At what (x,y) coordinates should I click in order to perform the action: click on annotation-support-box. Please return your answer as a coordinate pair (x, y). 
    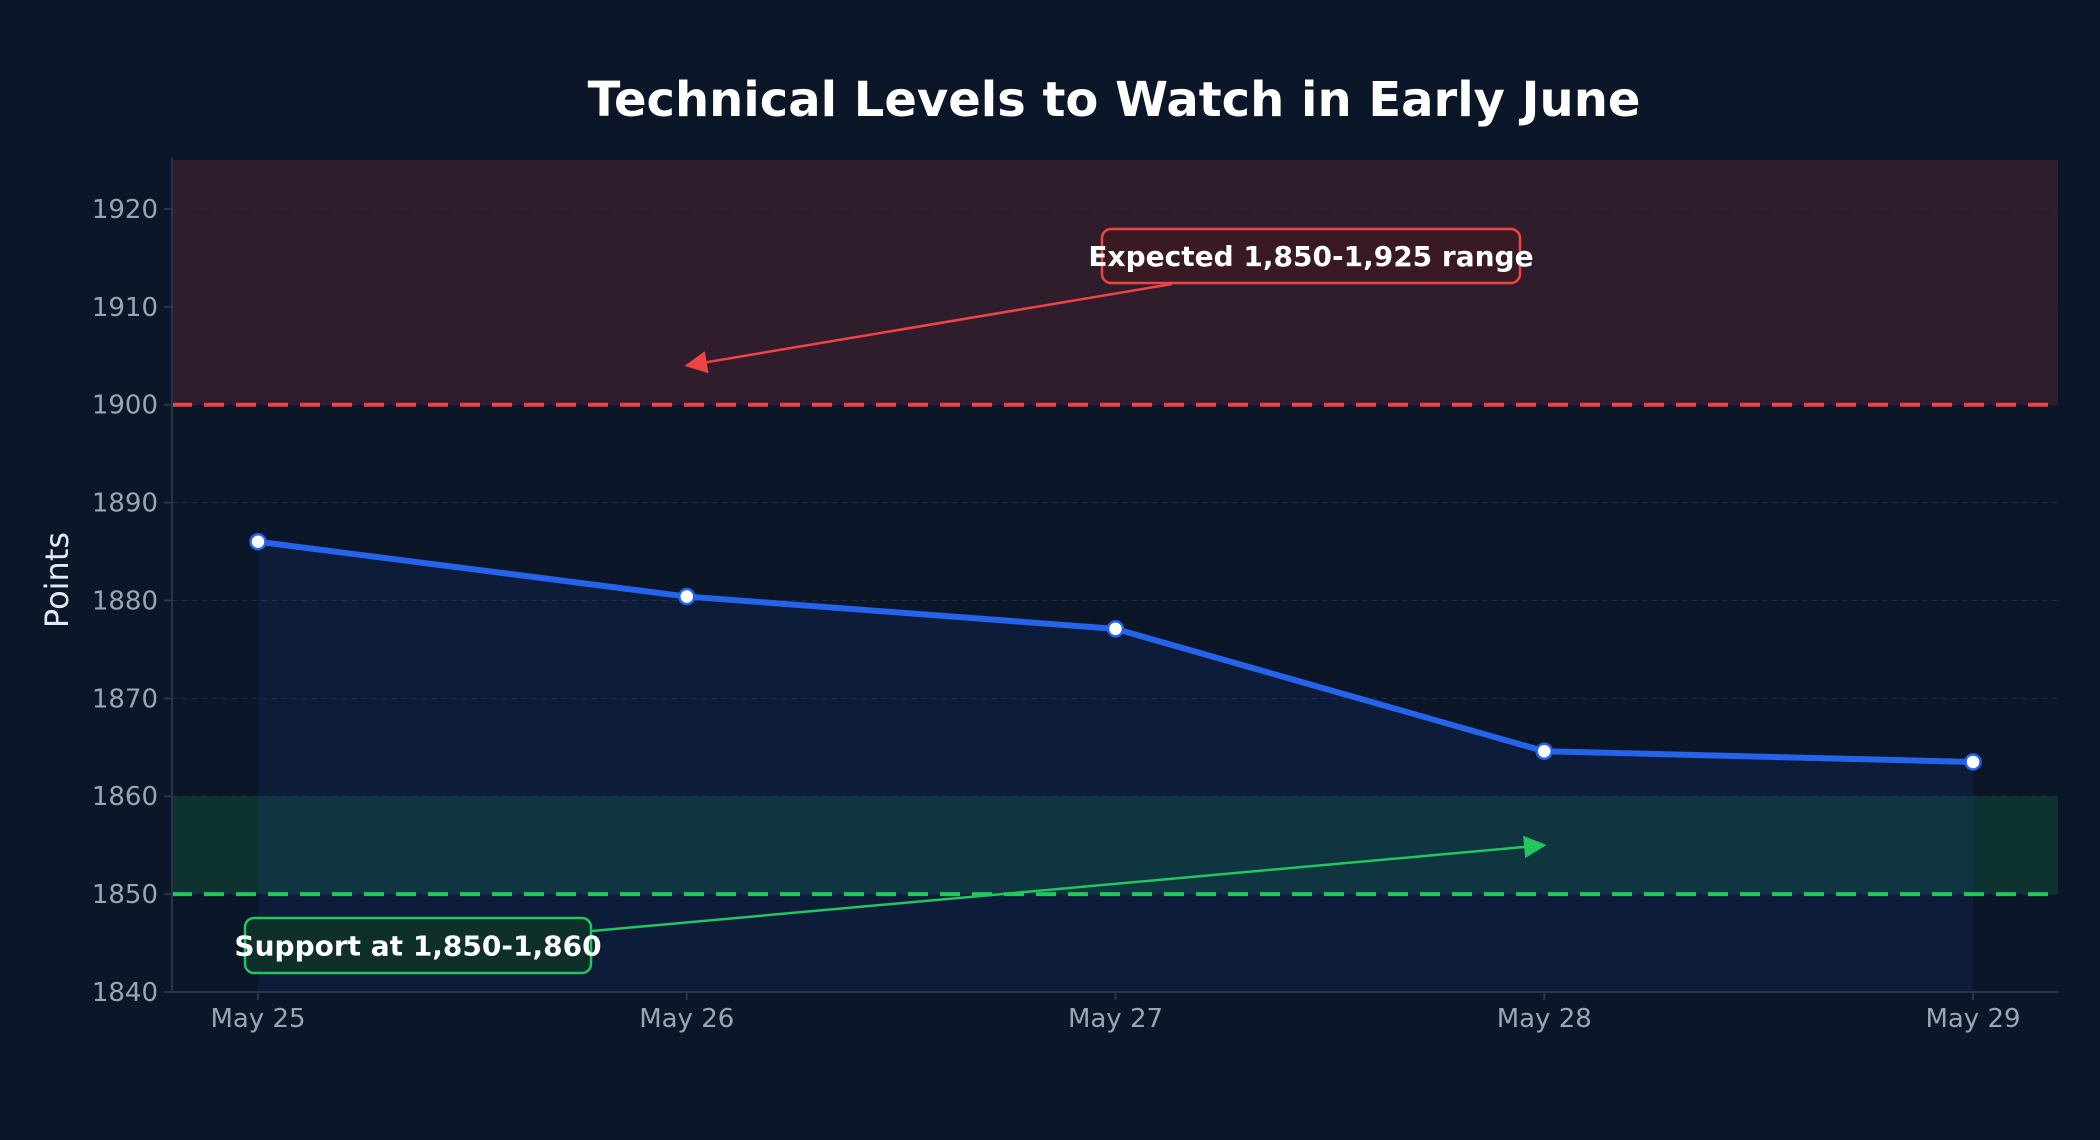
    Looking at the image, I should click on (418, 945).